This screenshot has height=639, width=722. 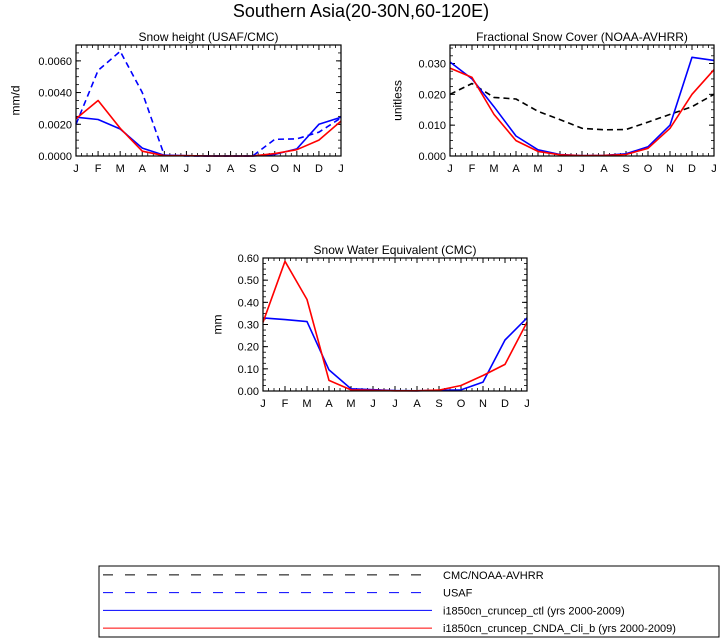 What do you see at coordinates (398, 100) in the screenshot?
I see `y-axis-label: unitless` at bounding box center [398, 100].